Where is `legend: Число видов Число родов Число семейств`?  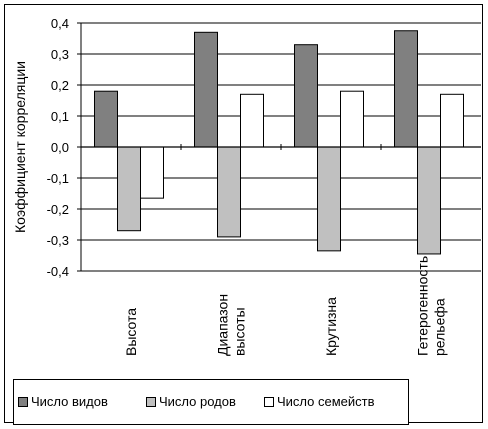 legend: Число видов Число родов Число семейств is located at coordinates (211, 402).